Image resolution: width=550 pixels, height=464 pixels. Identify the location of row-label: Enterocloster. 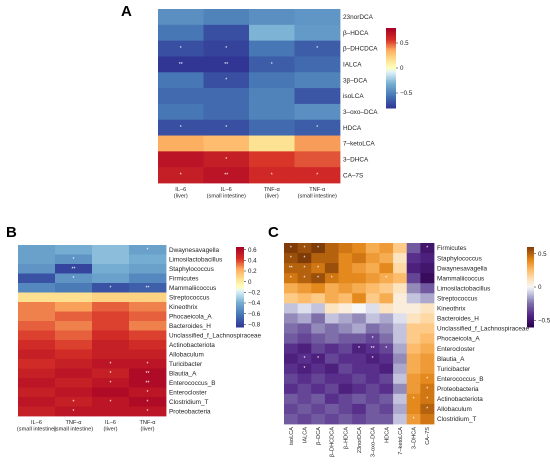
(188, 392).